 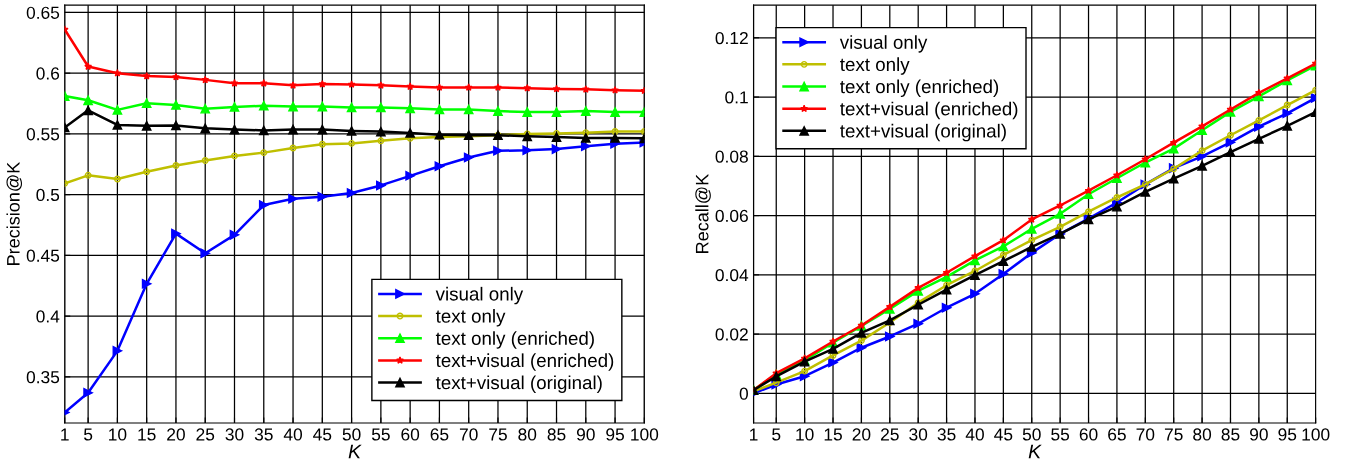 I want to click on y-tick-label: 0.65, so click(x=43, y=12).